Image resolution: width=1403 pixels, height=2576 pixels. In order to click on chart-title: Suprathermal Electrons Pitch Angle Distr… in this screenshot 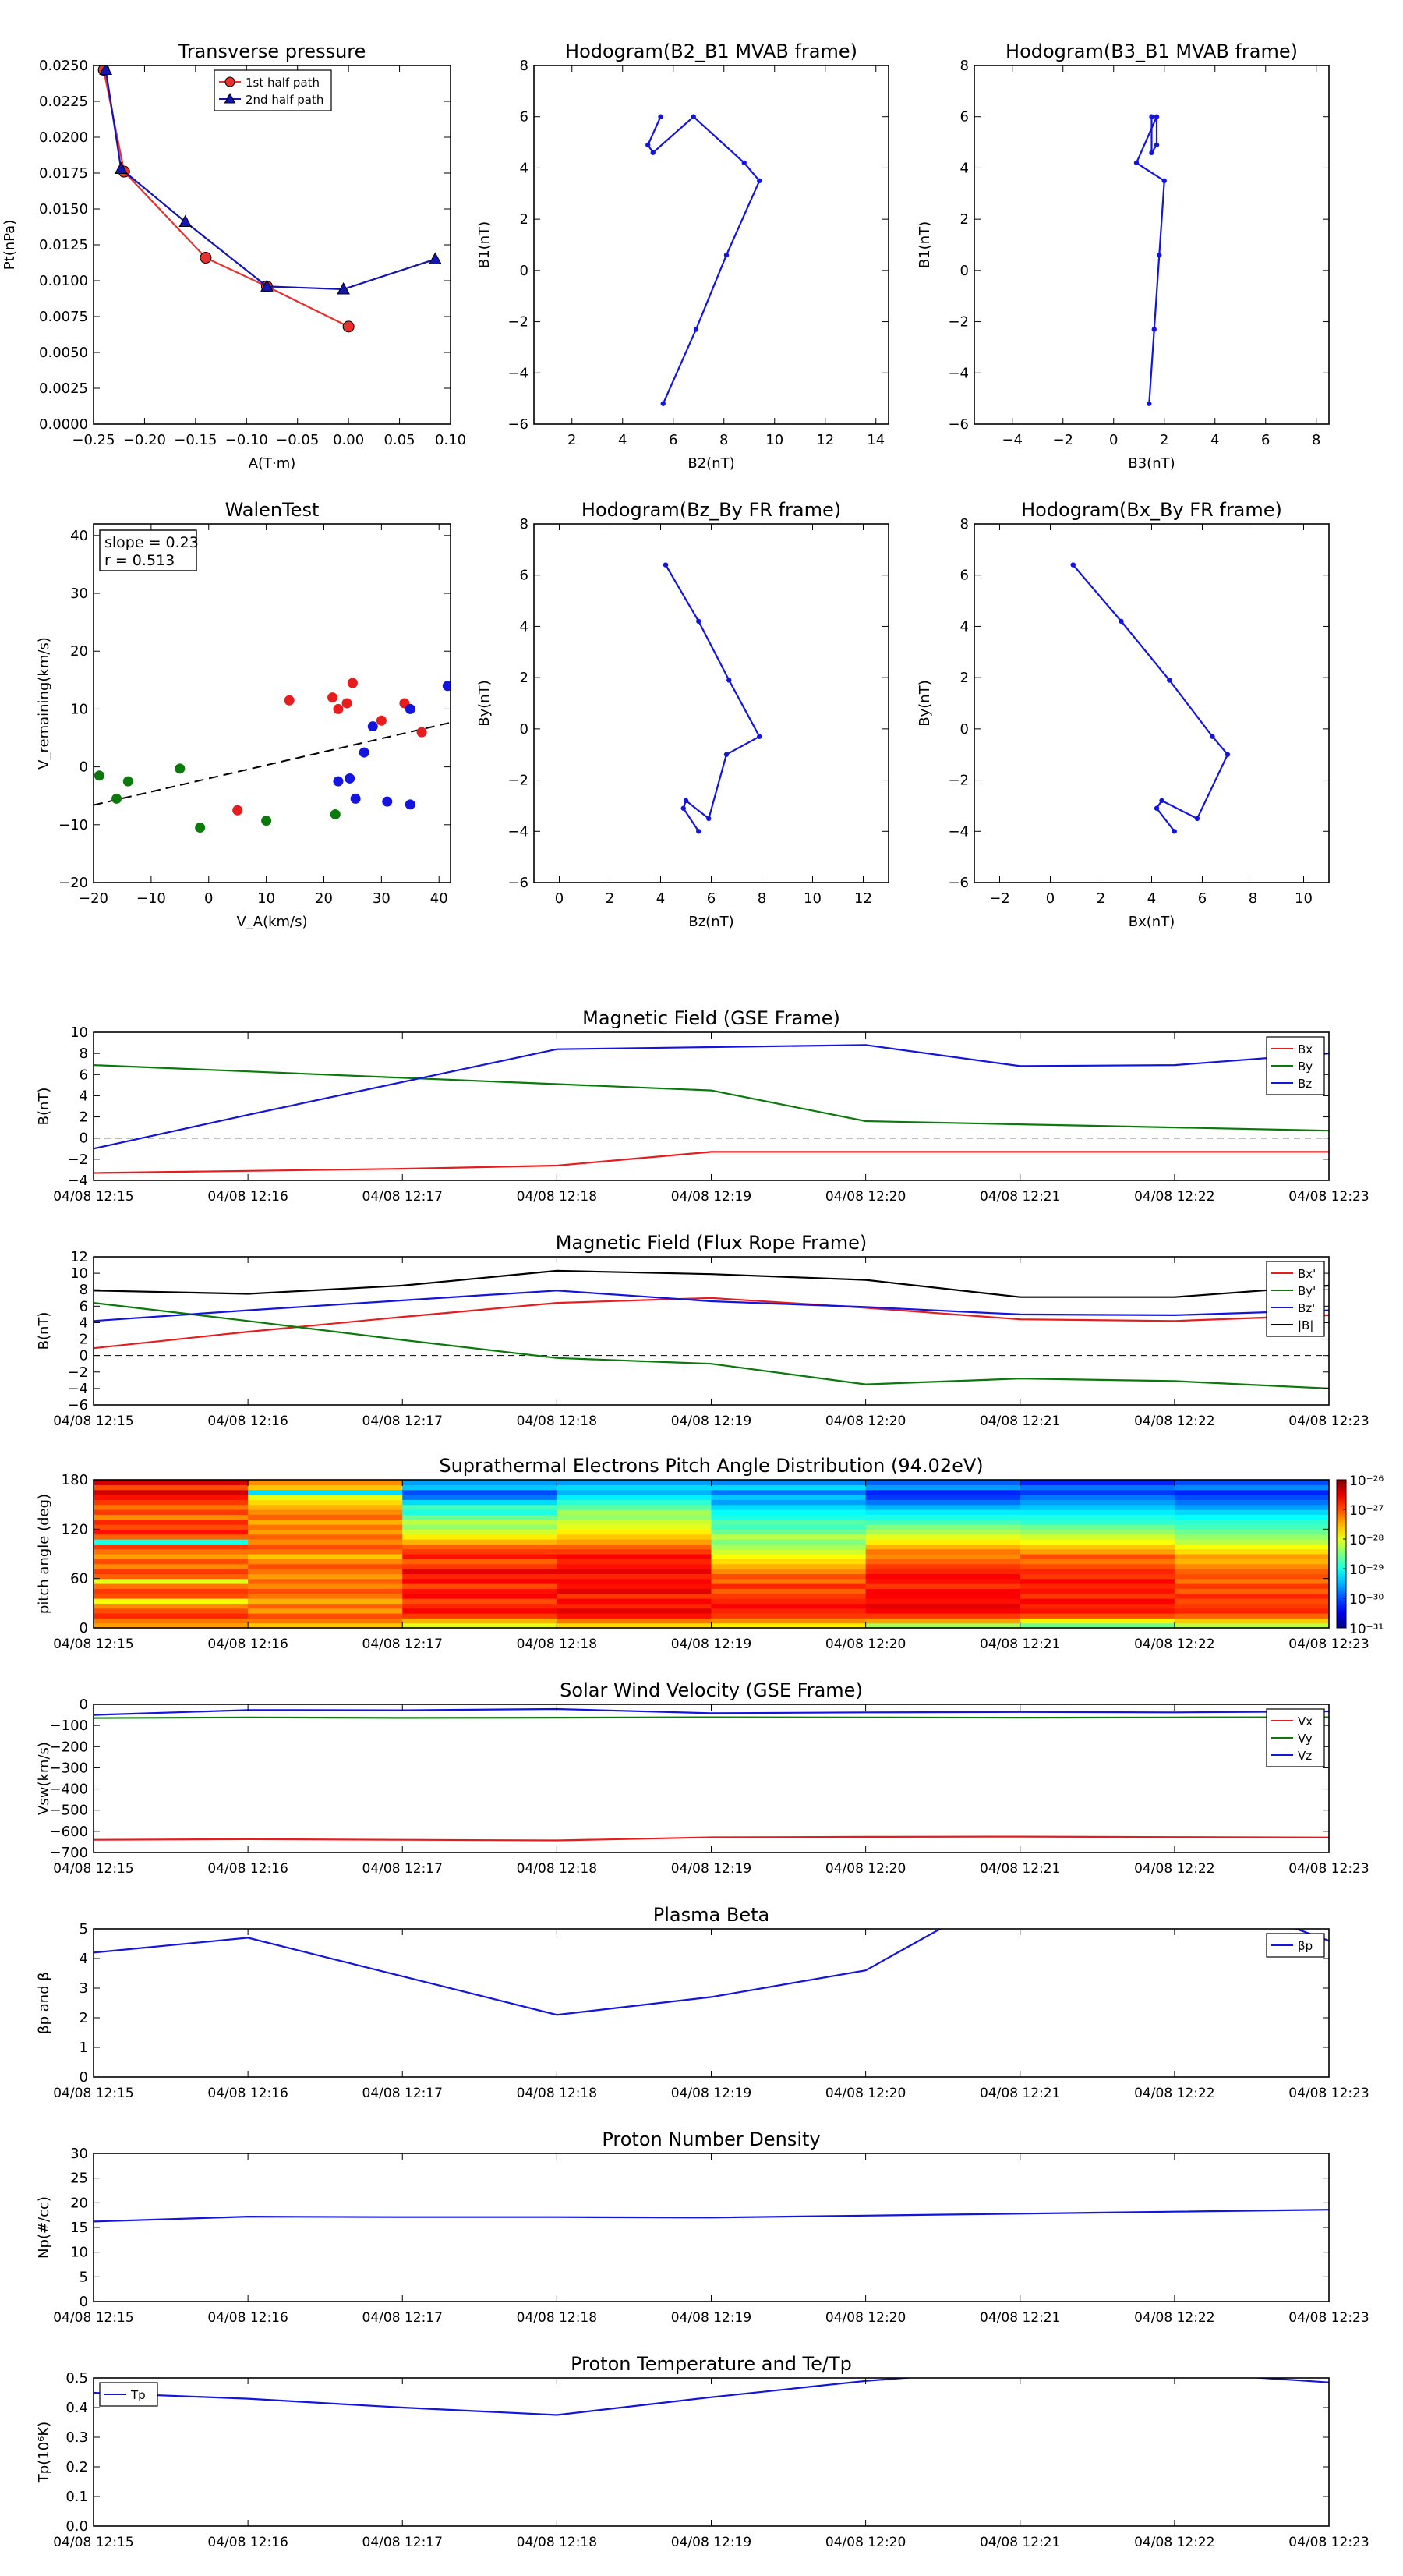, I will do `click(711, 1466)`.